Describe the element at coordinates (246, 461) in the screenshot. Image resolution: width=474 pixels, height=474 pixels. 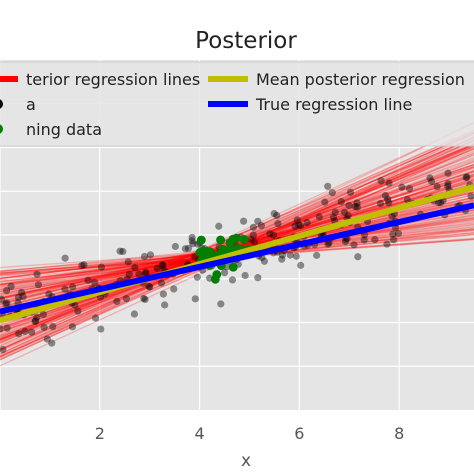
I see `x-axis-label: x` at that location.